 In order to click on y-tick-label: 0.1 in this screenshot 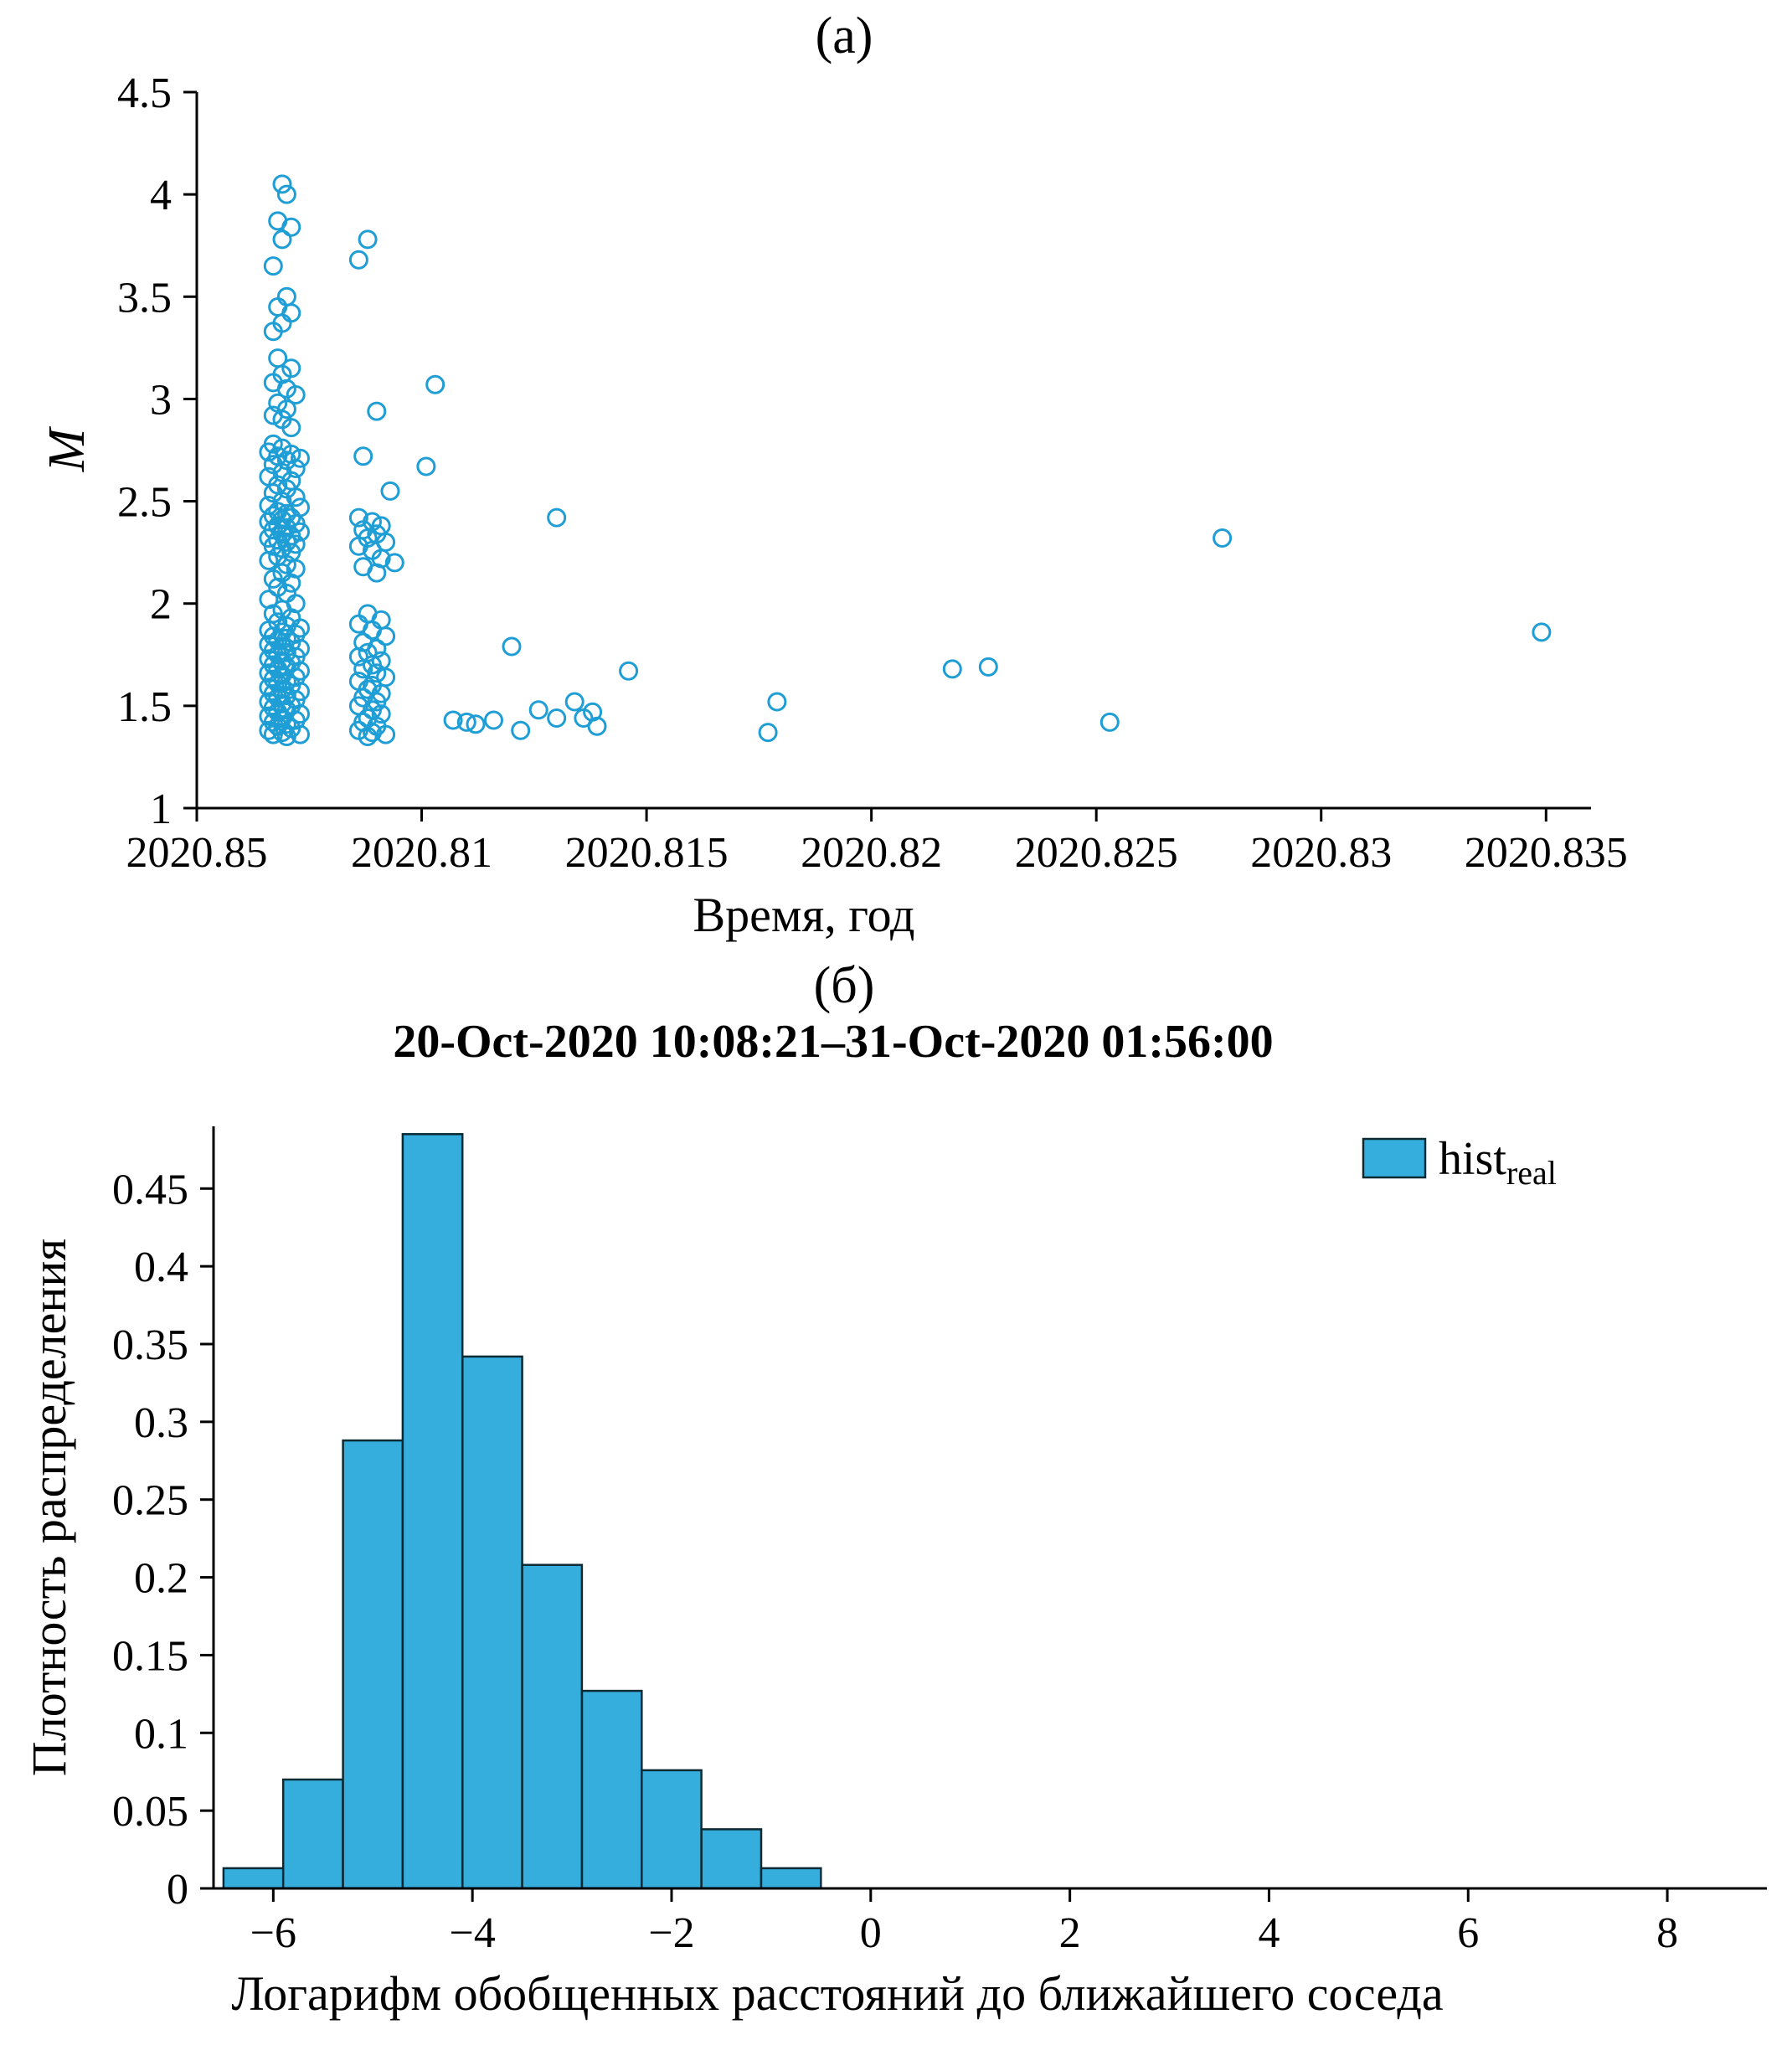, I will do `click(161, 1734)`.